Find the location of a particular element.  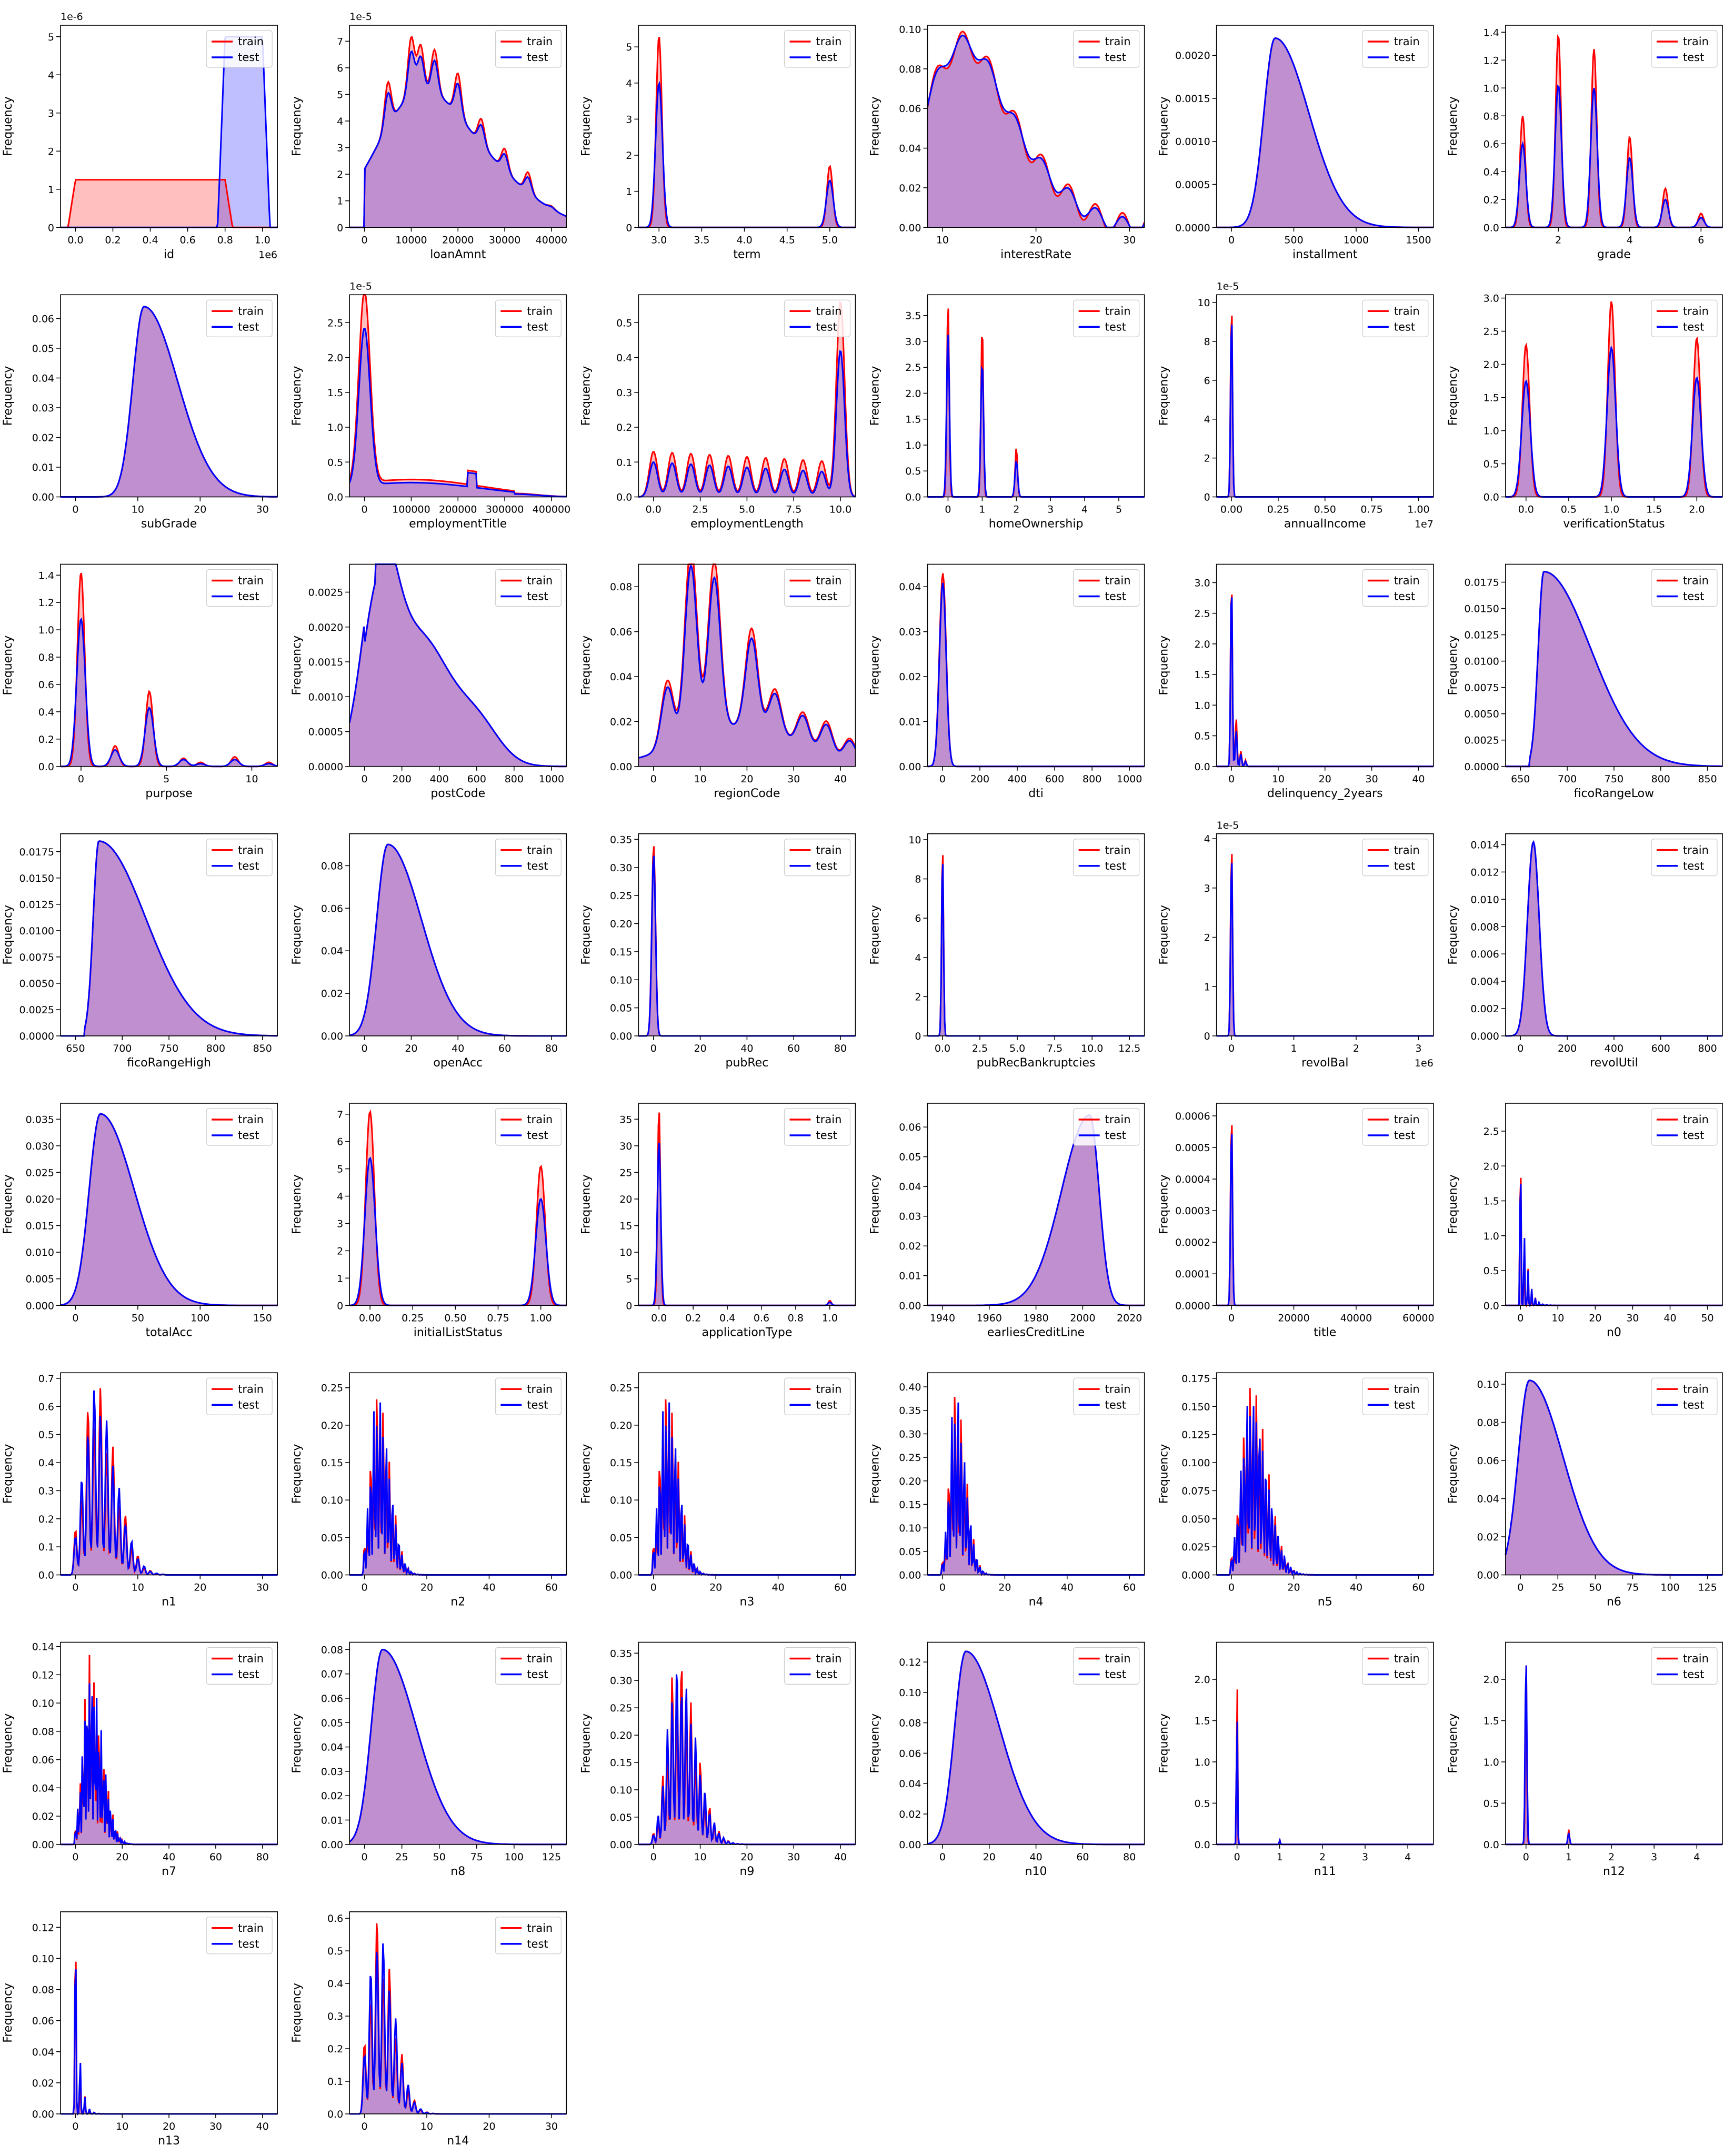

x-tick-label: 1980 is located at coordinates (1035, 1318).